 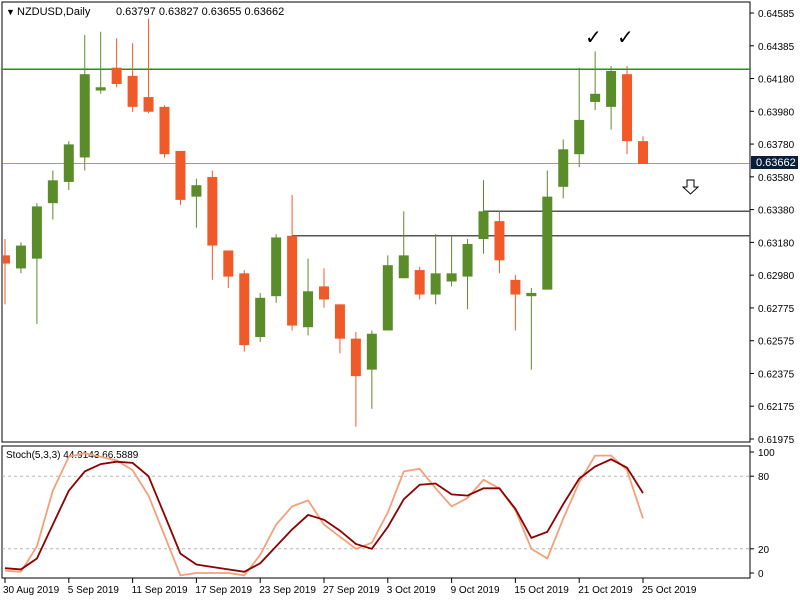 I want to click on price-tick-label: 0.62980, so click(x=776, y=276).